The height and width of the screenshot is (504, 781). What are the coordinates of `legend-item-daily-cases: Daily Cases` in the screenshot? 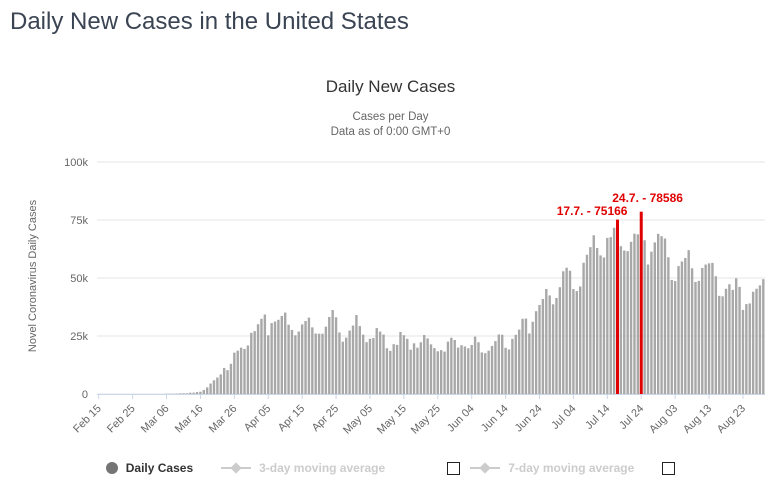 It's located at (149, 468).